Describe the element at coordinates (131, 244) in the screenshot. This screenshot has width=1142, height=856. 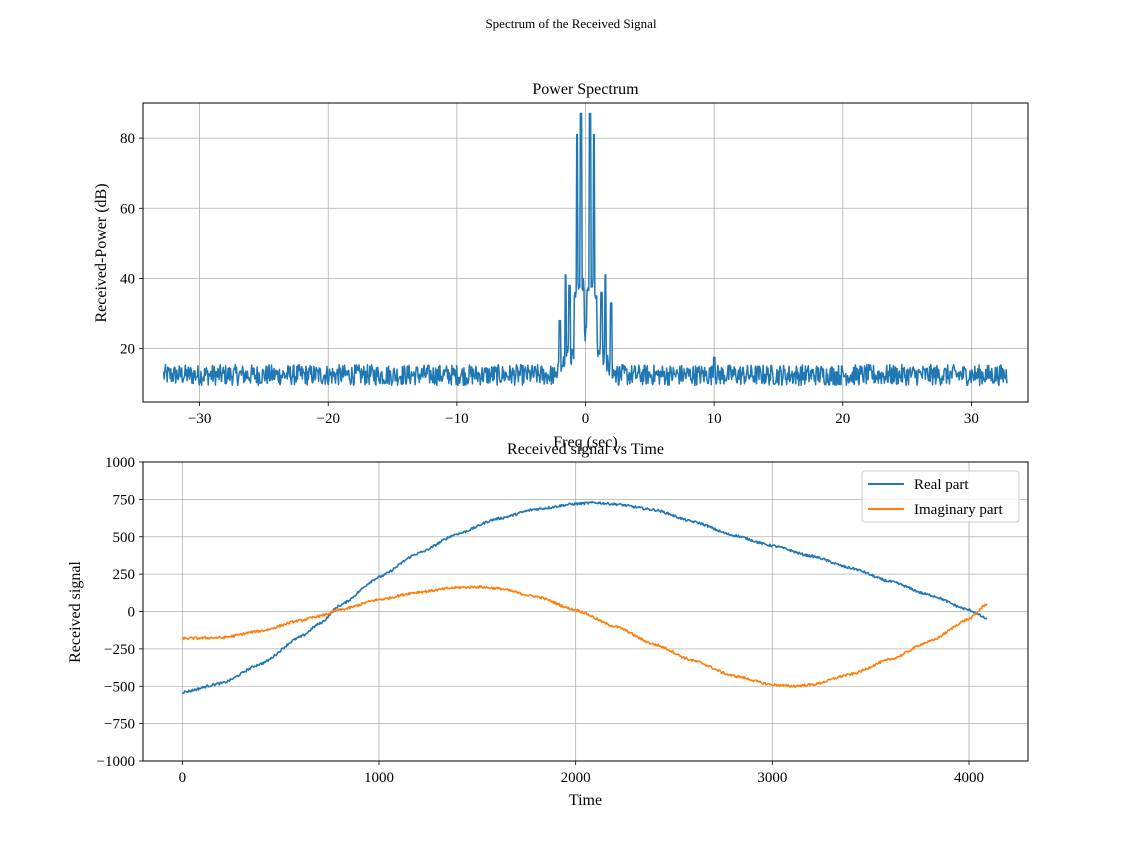
I see `power-spectrum-y-ticks: 20 40 60 80` at that location.